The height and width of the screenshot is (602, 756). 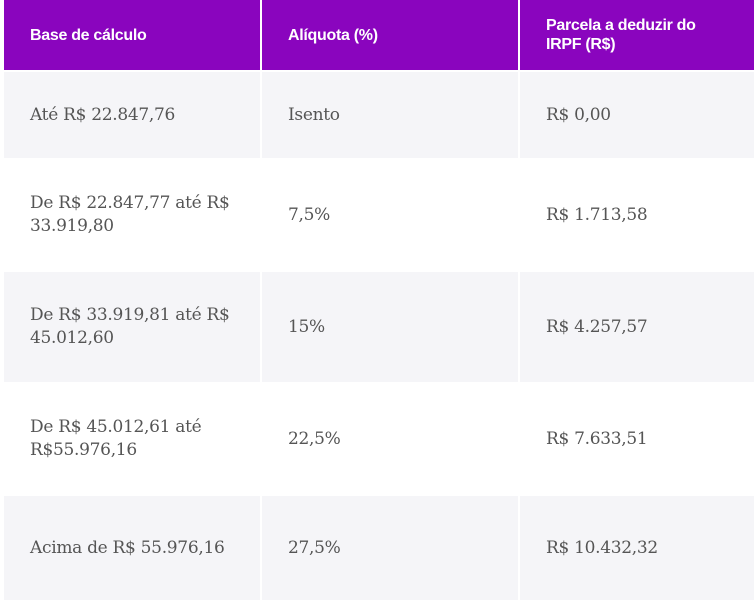 I want to click on header-base: Base de cálculo, so click(x=132, y=36).